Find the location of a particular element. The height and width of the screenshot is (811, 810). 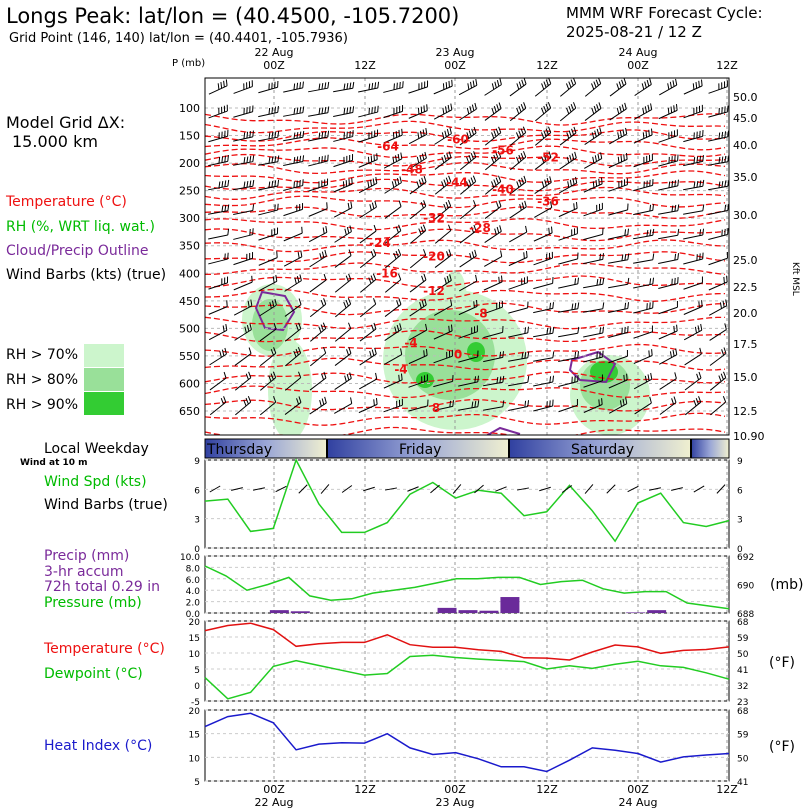

surface-barb-shaft is located at coordinates (435, 489).